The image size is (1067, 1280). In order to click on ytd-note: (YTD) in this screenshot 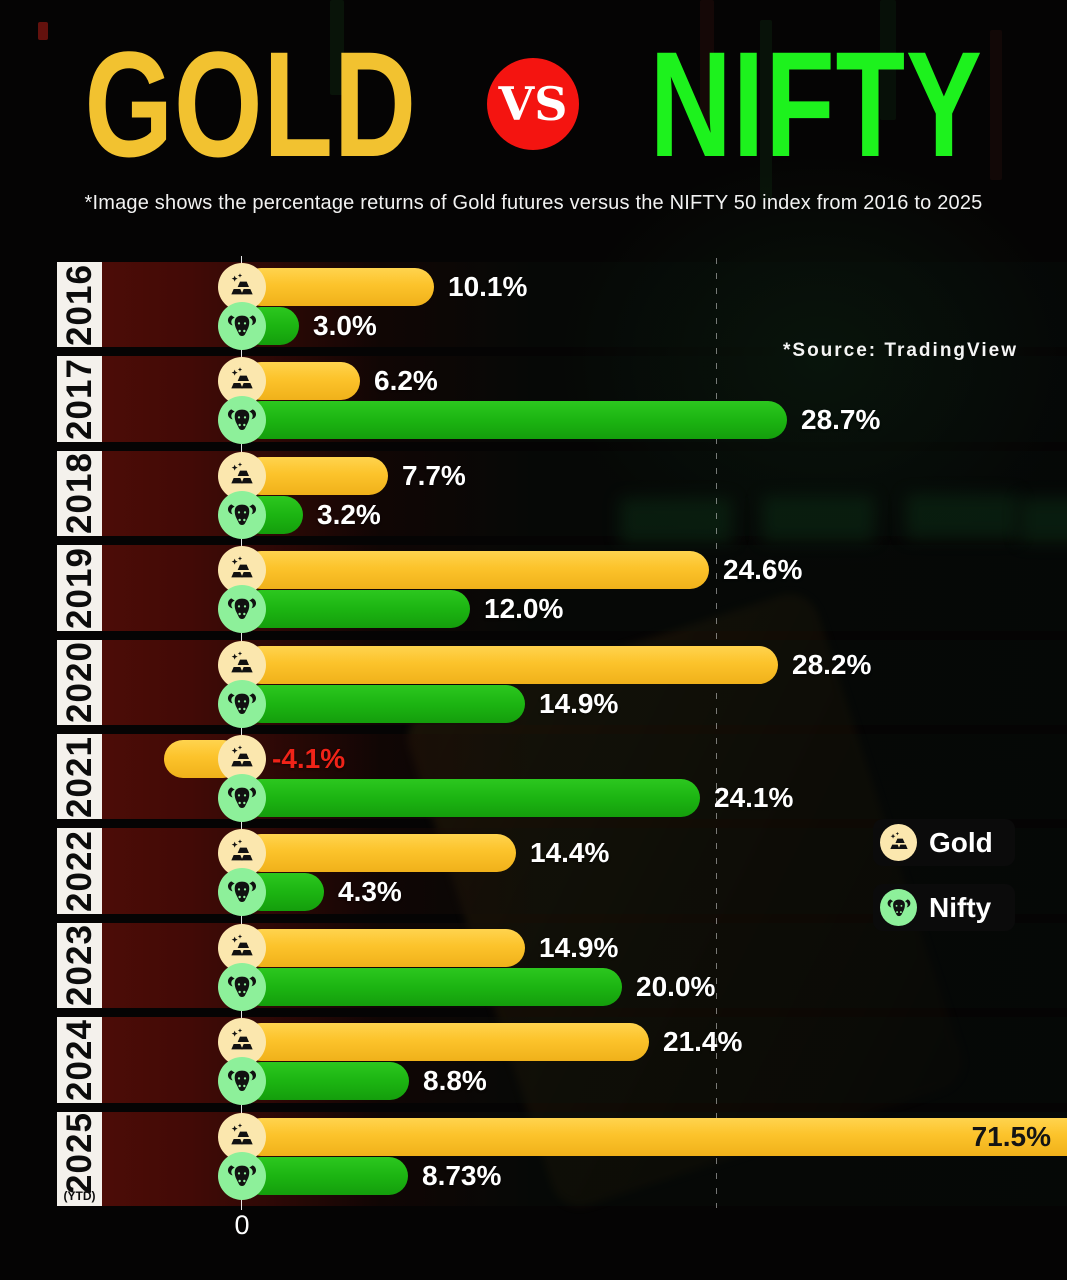, I will do `click(79, 1195)`.